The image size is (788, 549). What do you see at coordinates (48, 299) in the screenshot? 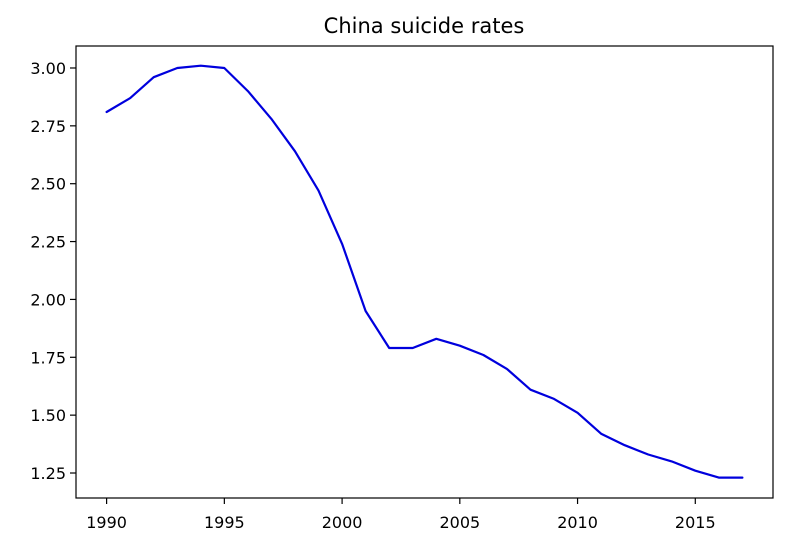
I see `y-tick-label: 2.00` at bounding box center [48, 299].